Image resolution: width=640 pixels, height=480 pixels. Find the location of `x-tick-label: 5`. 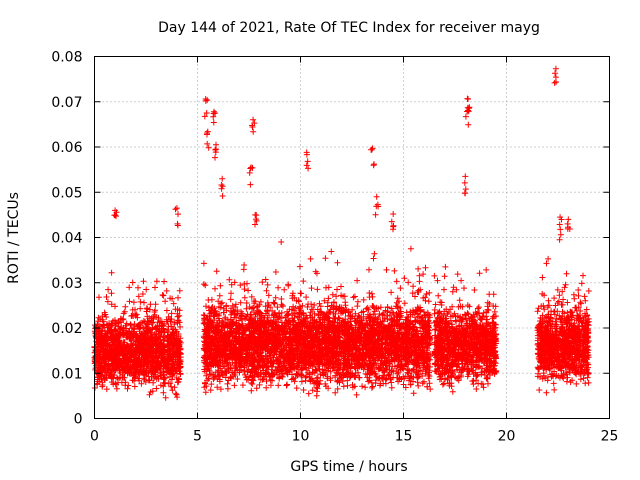

x-tick-label: 5 is located at coordinates (197, 437).